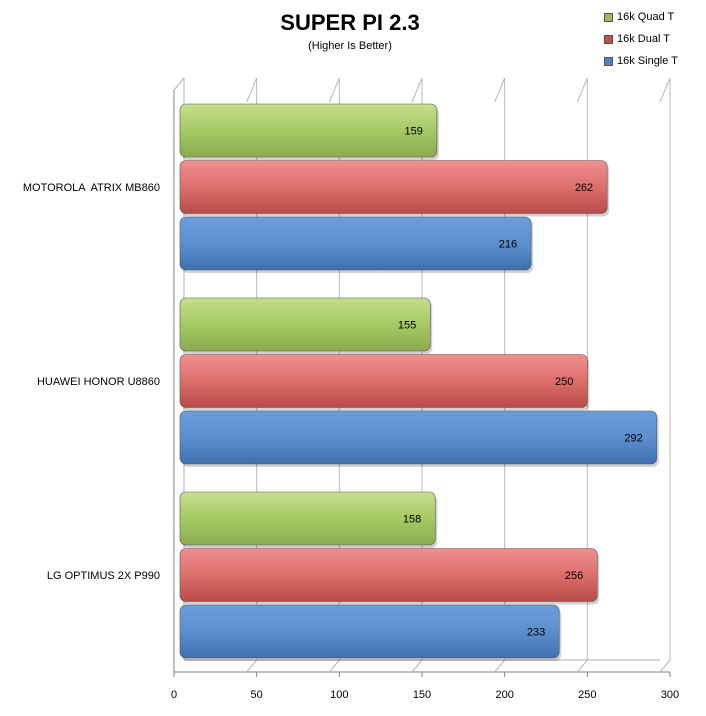  I want to click on x-tick-label: 200, so click(504, 695).